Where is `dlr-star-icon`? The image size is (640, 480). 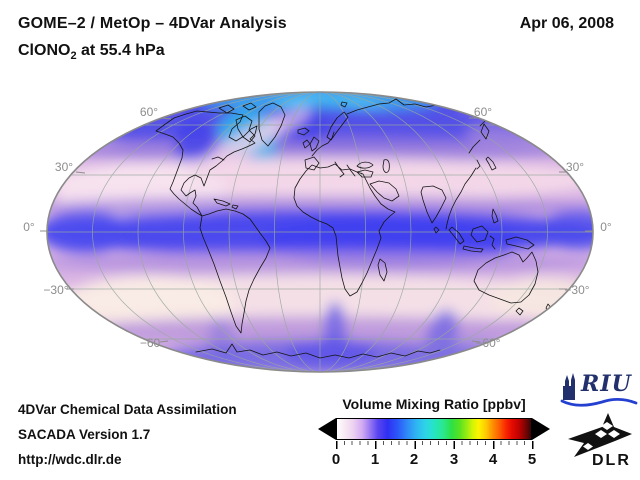
dlr-star-icon is located at coordinates (600, 435).